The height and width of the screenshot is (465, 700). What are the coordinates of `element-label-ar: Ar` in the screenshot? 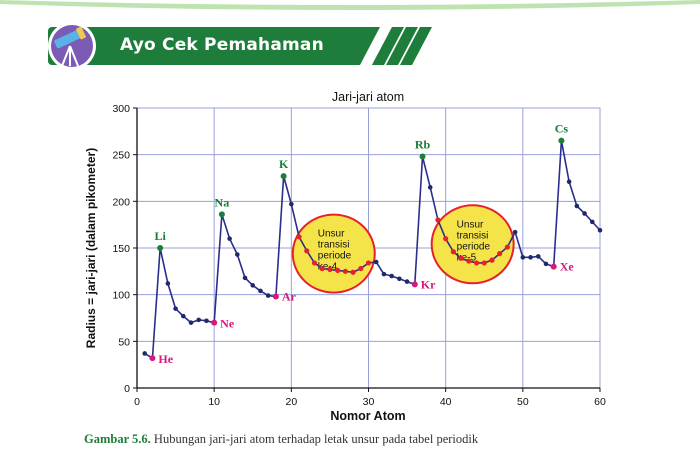 It's located at (289, 297).